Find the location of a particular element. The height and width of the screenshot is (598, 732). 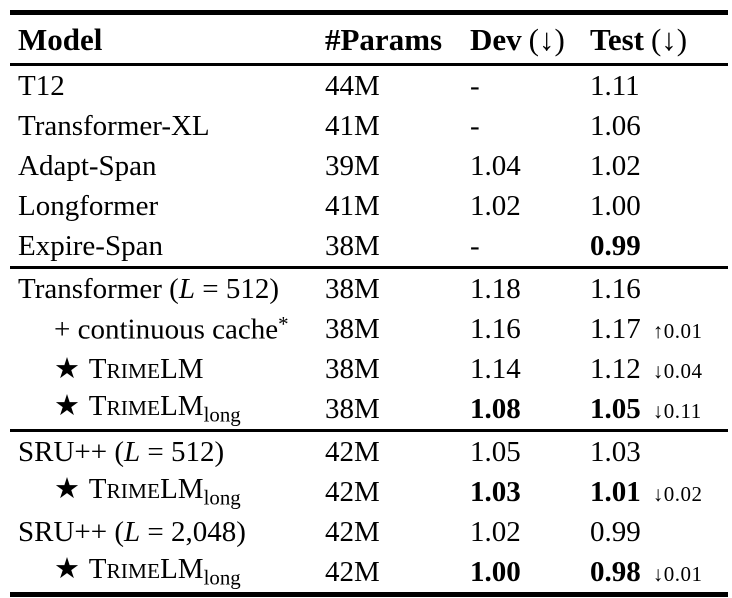

test-cell: 0.98 ↓0.01 is located at coordinates (659, 571).